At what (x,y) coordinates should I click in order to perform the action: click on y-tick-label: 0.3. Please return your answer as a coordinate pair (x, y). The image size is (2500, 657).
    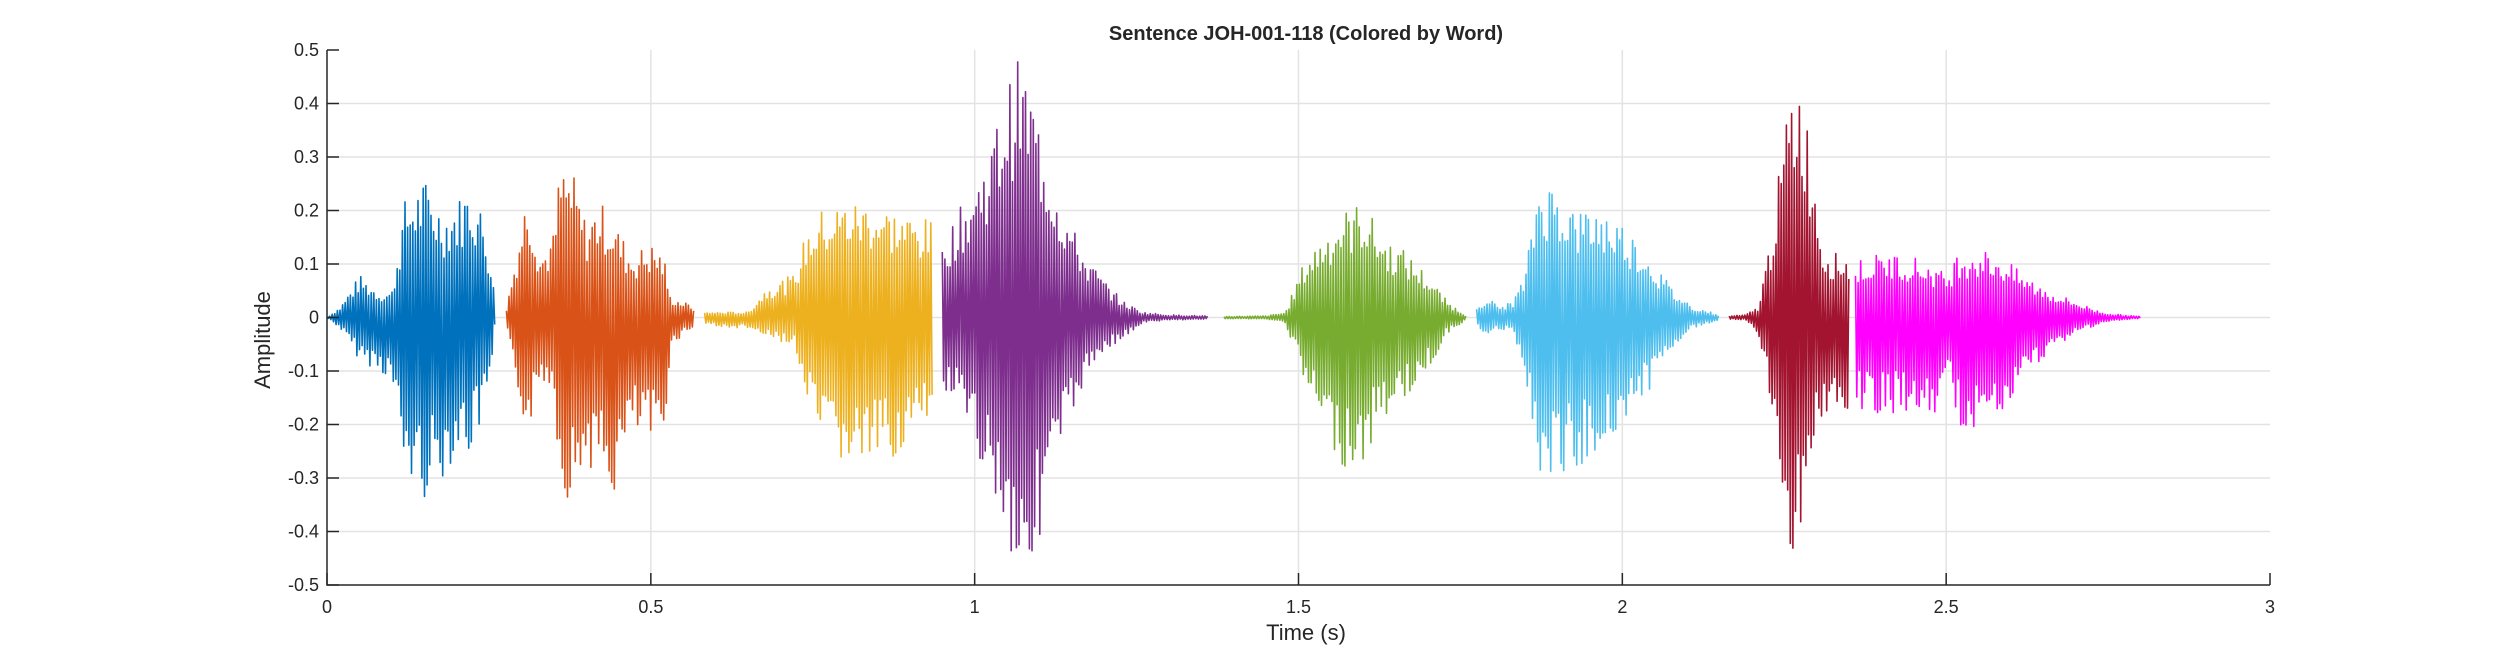
    Looking at the image, I should click on (306, 157).